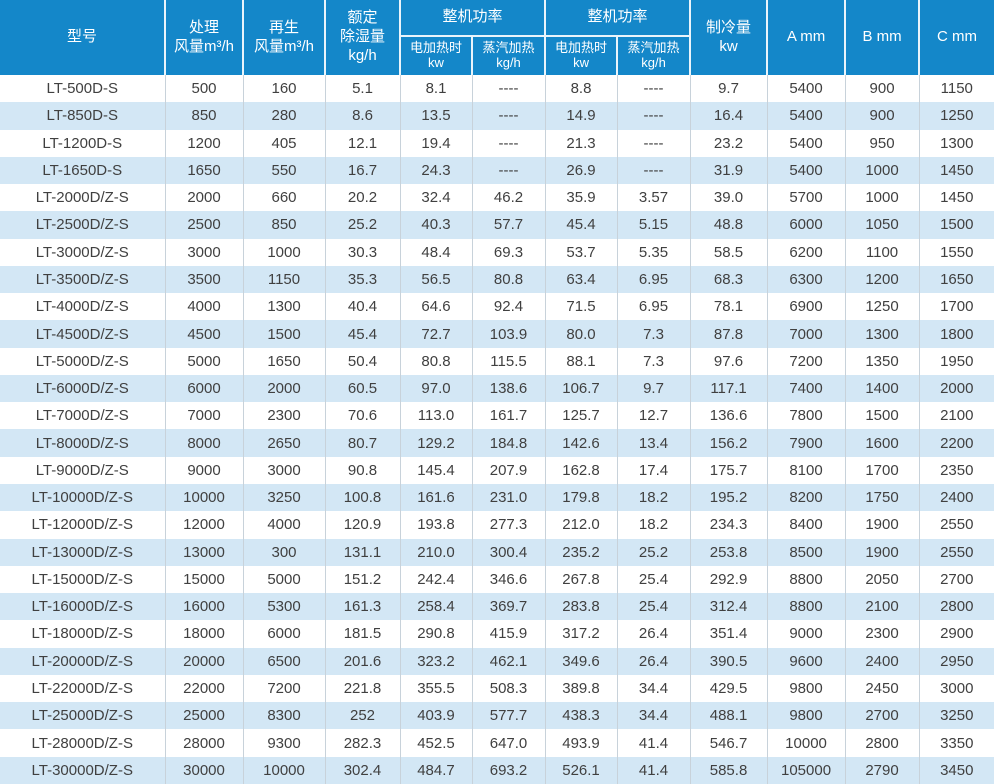 This screenshot has width=994, height=784. Describe the element at coordinates (435, 170) in the screenshot. I see `value-cell: 24.3` at that location.